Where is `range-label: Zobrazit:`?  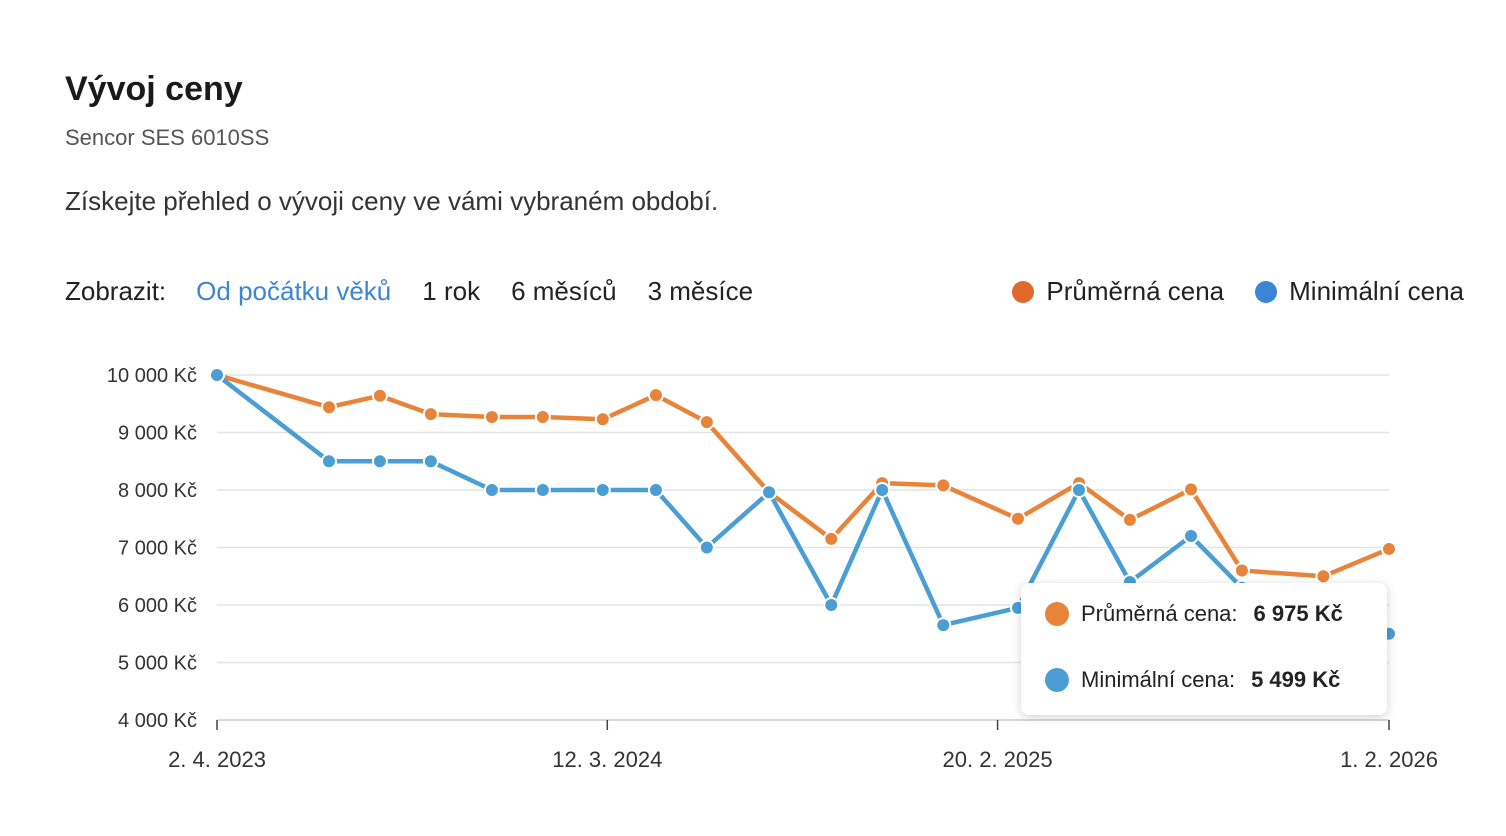
range-label: Zobrazit: is located at coordinates (116, 291).